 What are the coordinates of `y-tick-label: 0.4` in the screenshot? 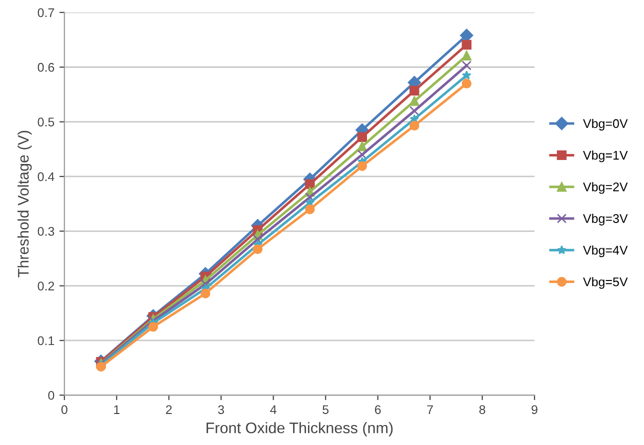 It's located at (46, 177).